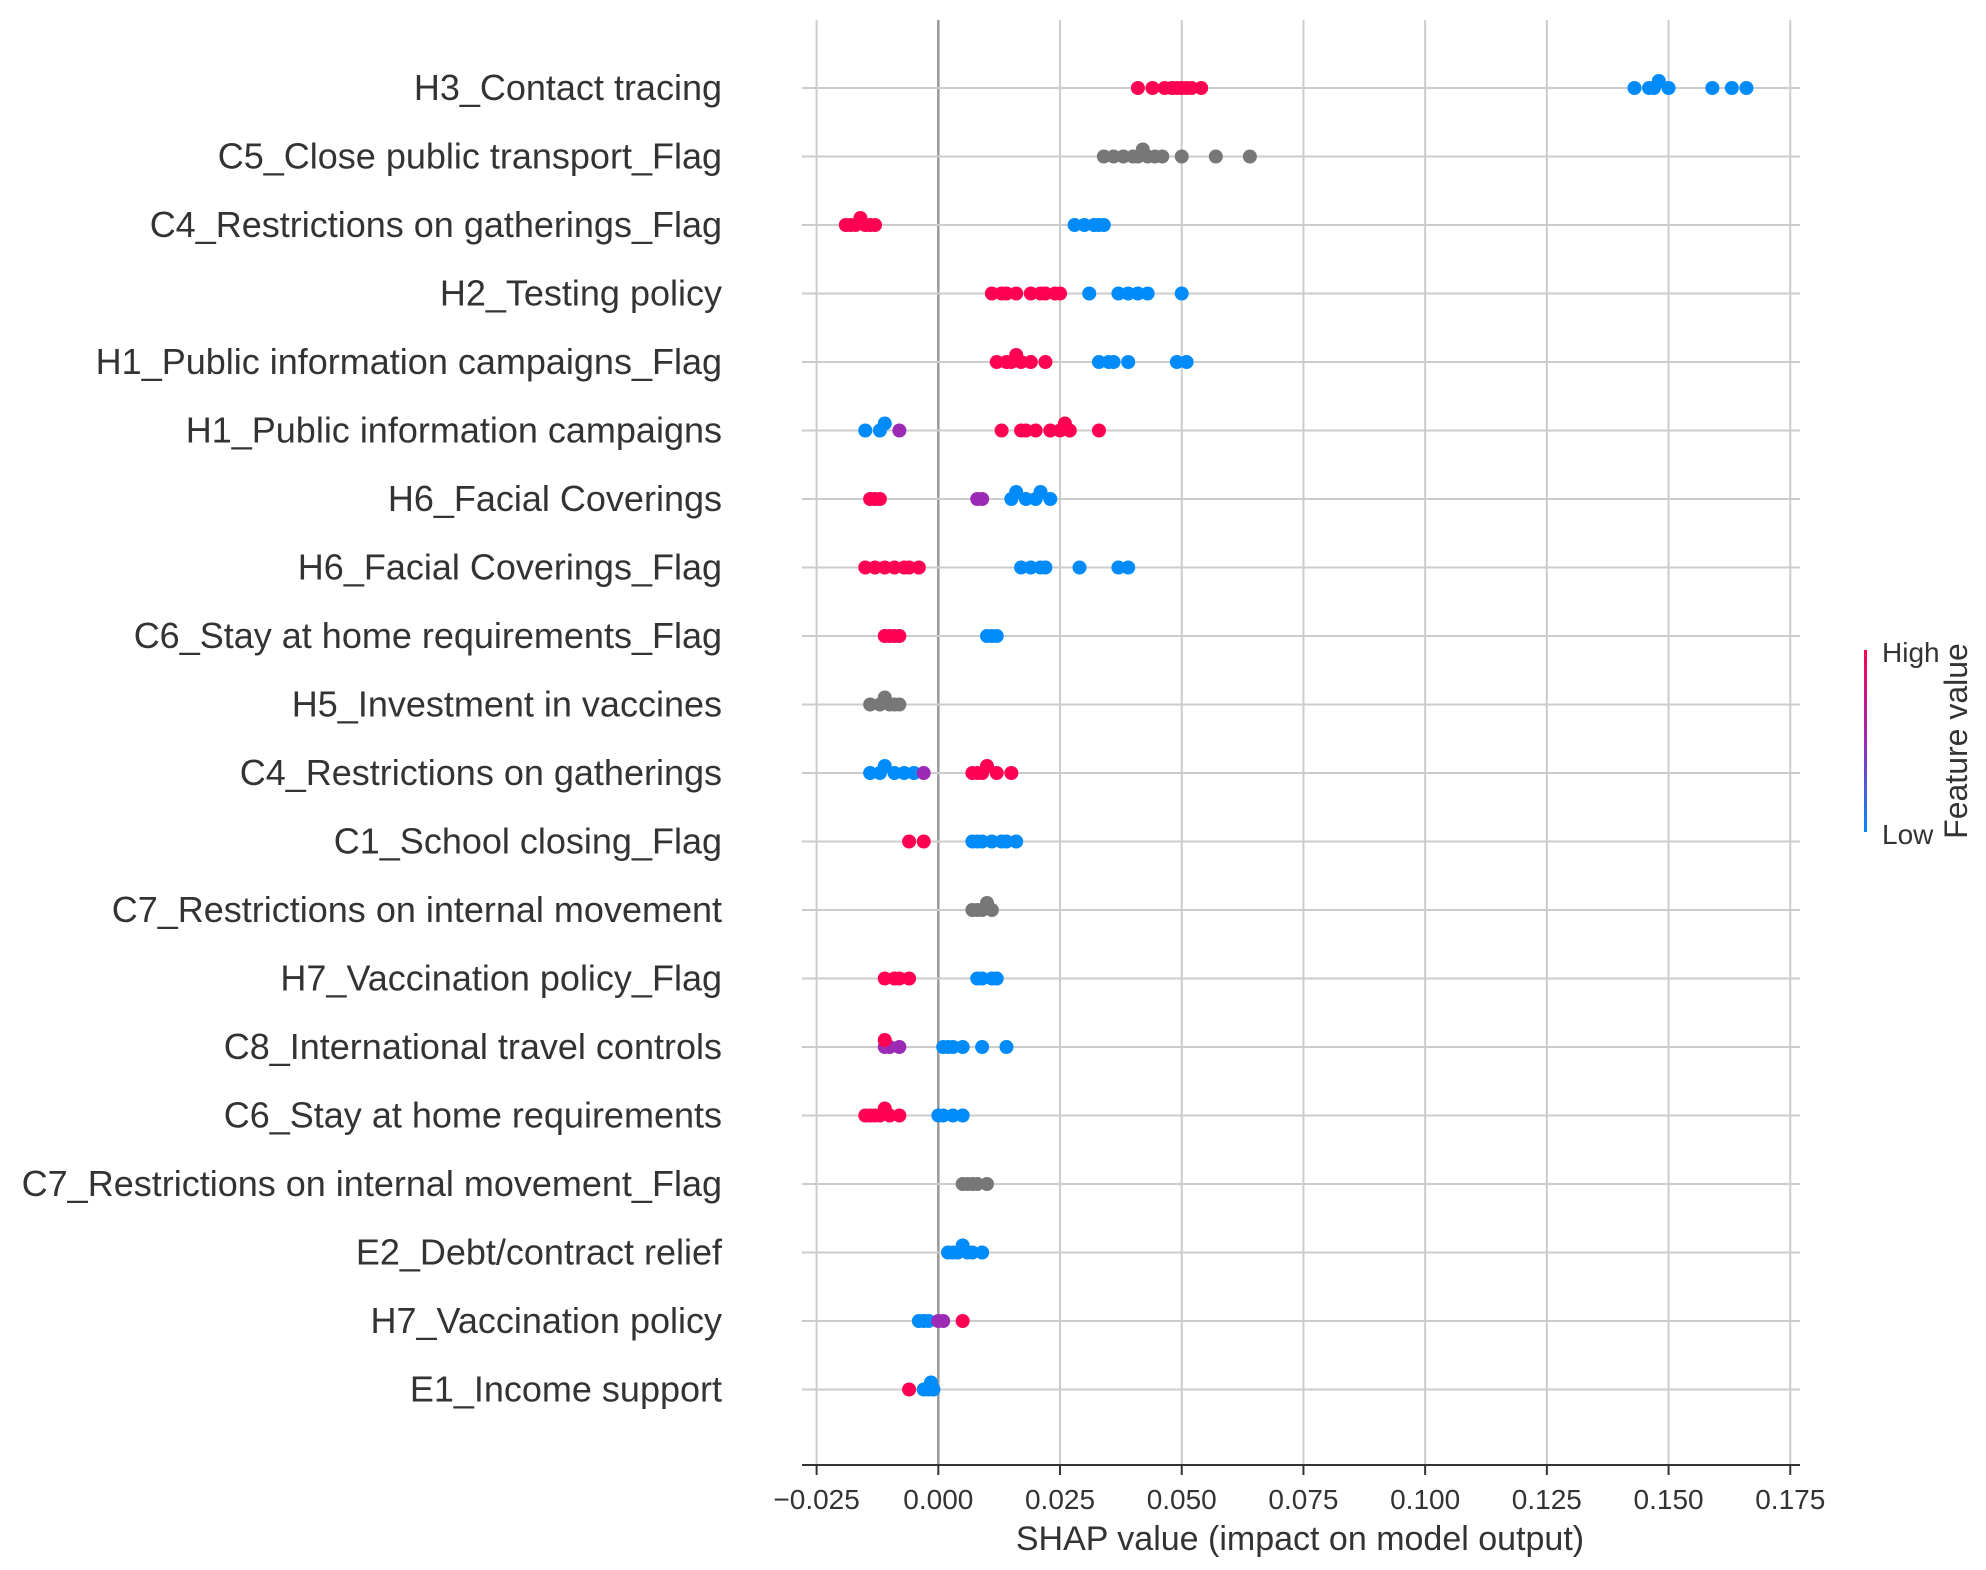 This screenshot has width=1986, height=1570. I want to click on feature-label: H2_Testing policy, so click(581, 293).